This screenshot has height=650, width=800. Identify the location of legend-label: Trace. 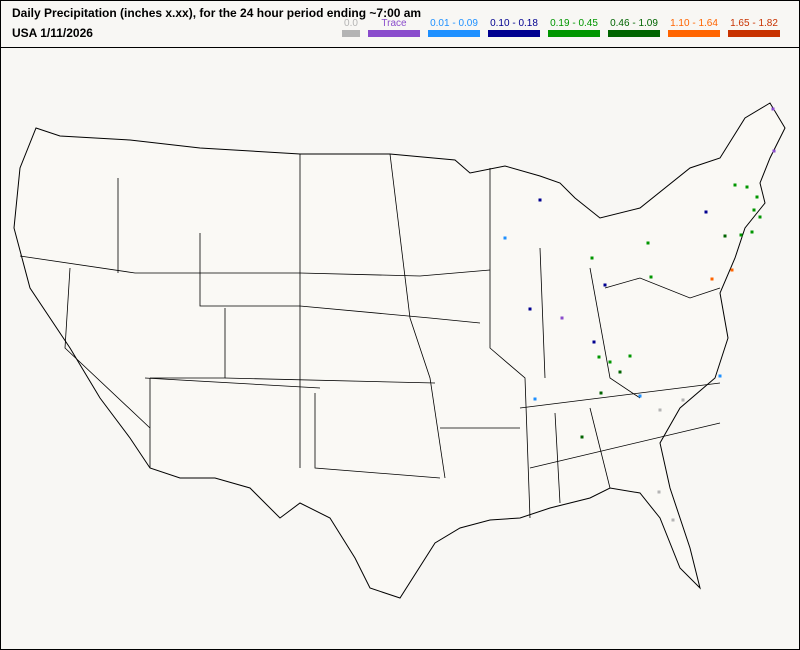
(394, 23).